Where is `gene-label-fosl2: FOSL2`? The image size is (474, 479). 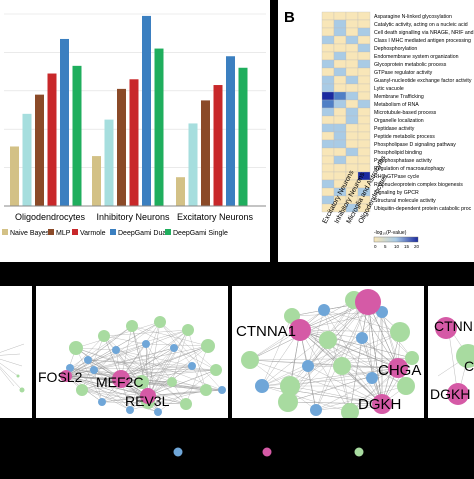 gene-label-fosl2: FOSL2 is located at coordinates (60, 377).